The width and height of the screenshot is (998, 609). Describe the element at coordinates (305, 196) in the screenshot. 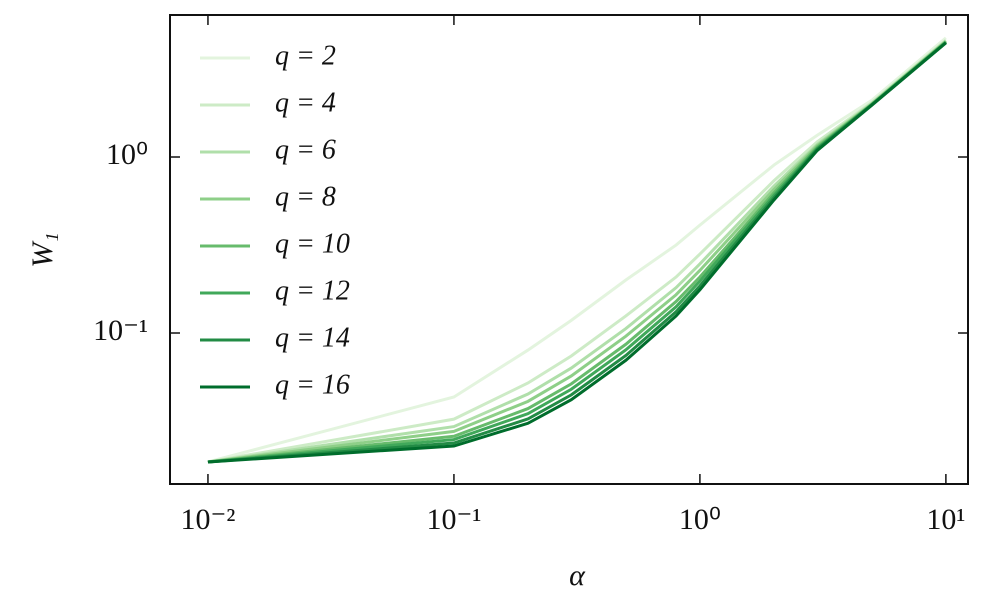

I see `legend-label: q = 8` at that location.